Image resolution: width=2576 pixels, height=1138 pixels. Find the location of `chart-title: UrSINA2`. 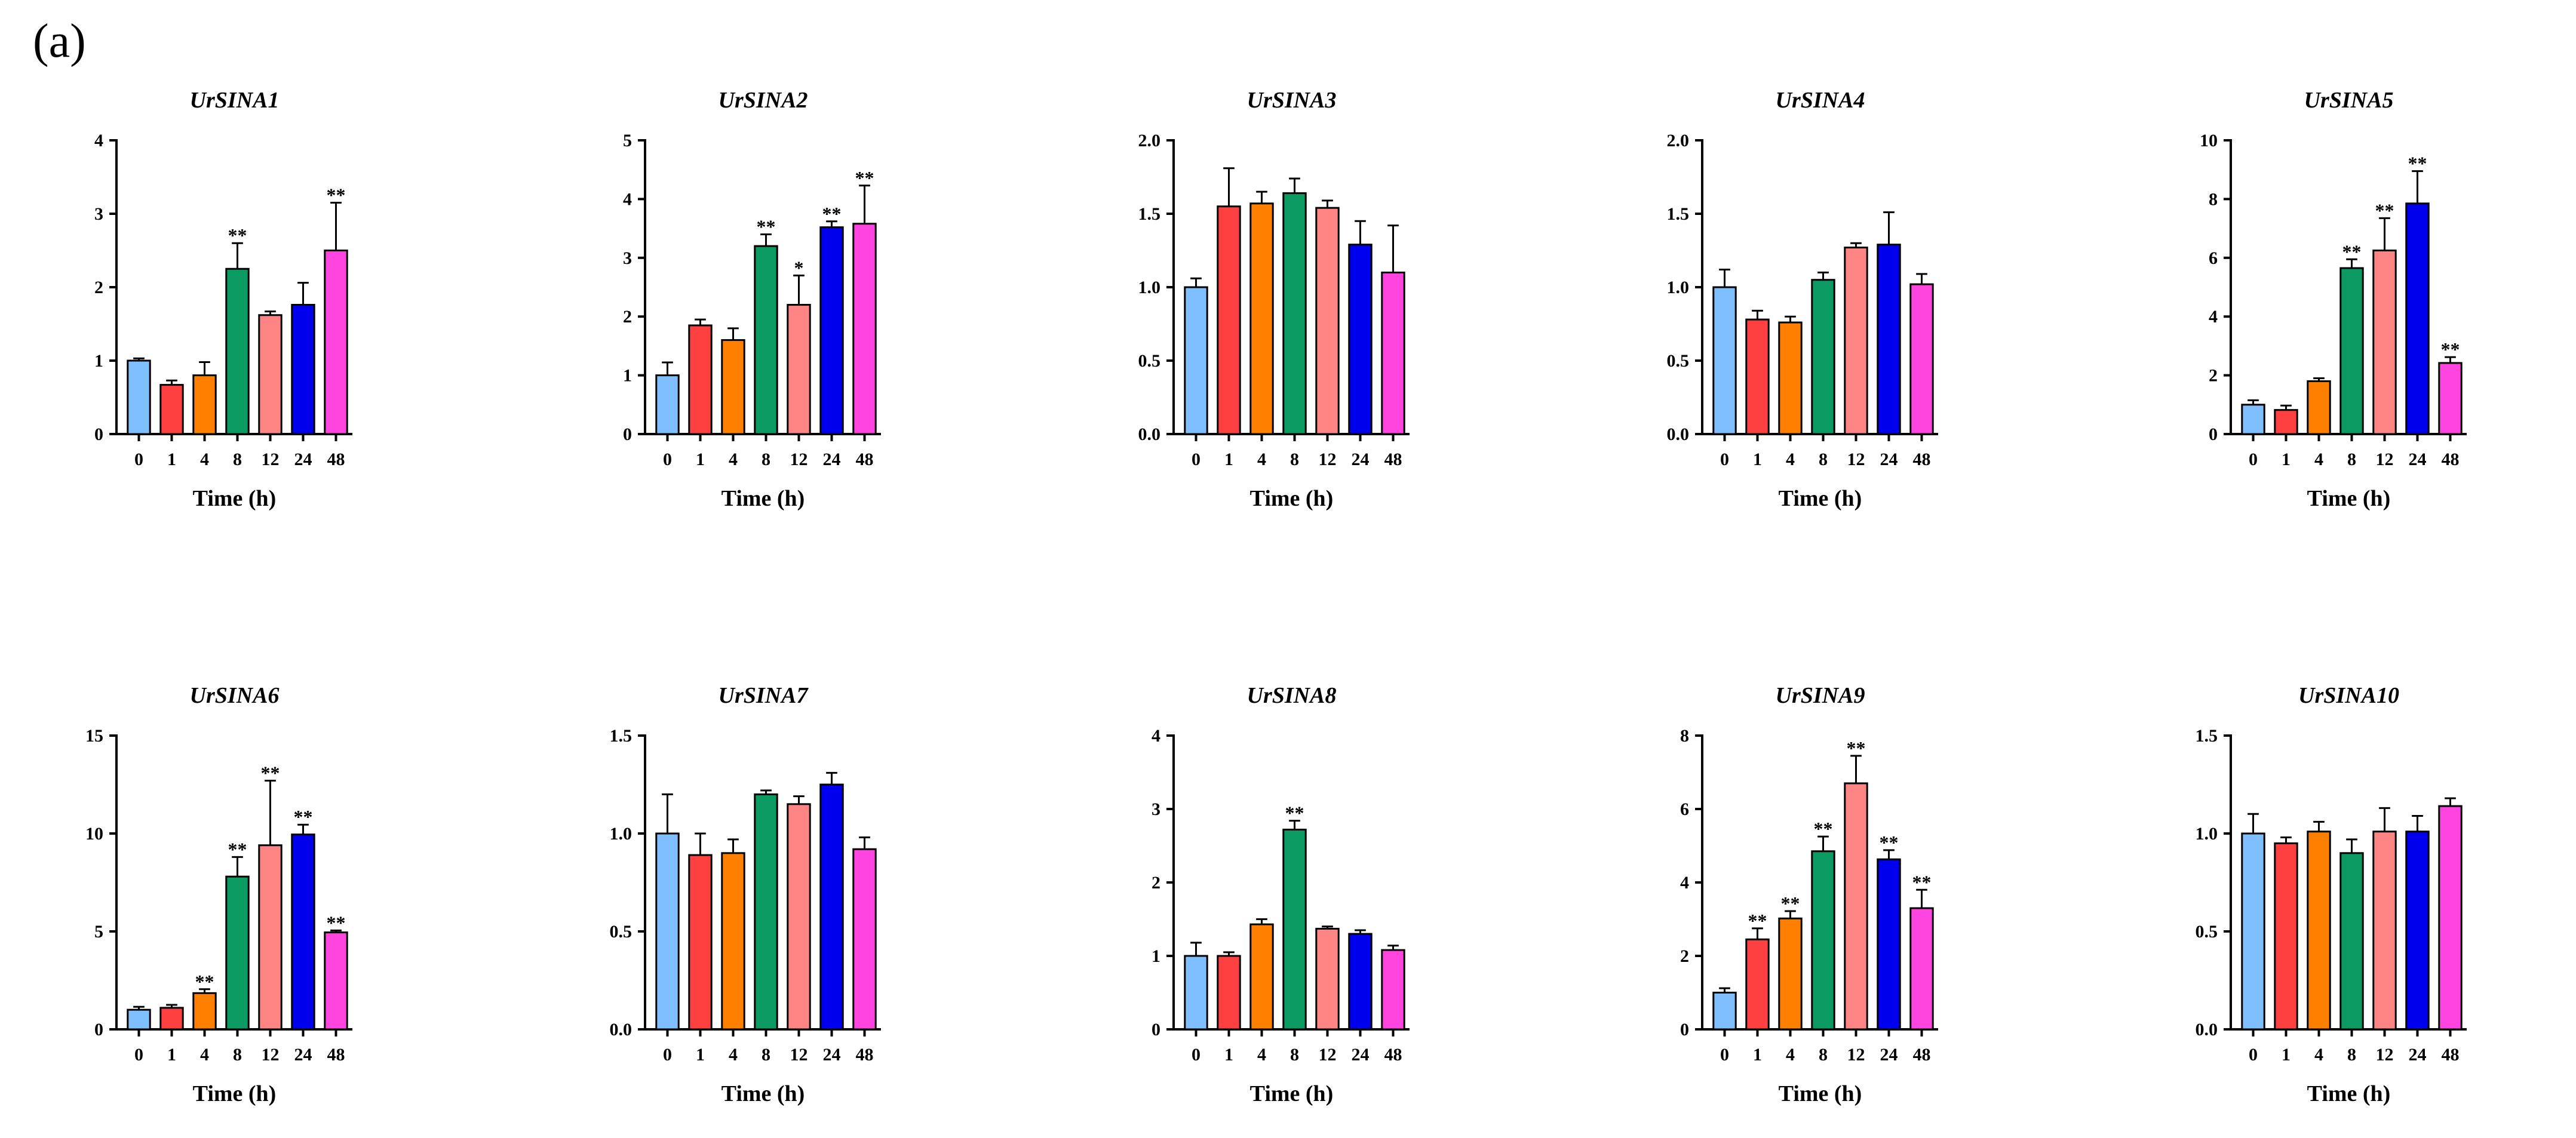

chart-title: UrSINA2 is located at coordinates (763, 101).